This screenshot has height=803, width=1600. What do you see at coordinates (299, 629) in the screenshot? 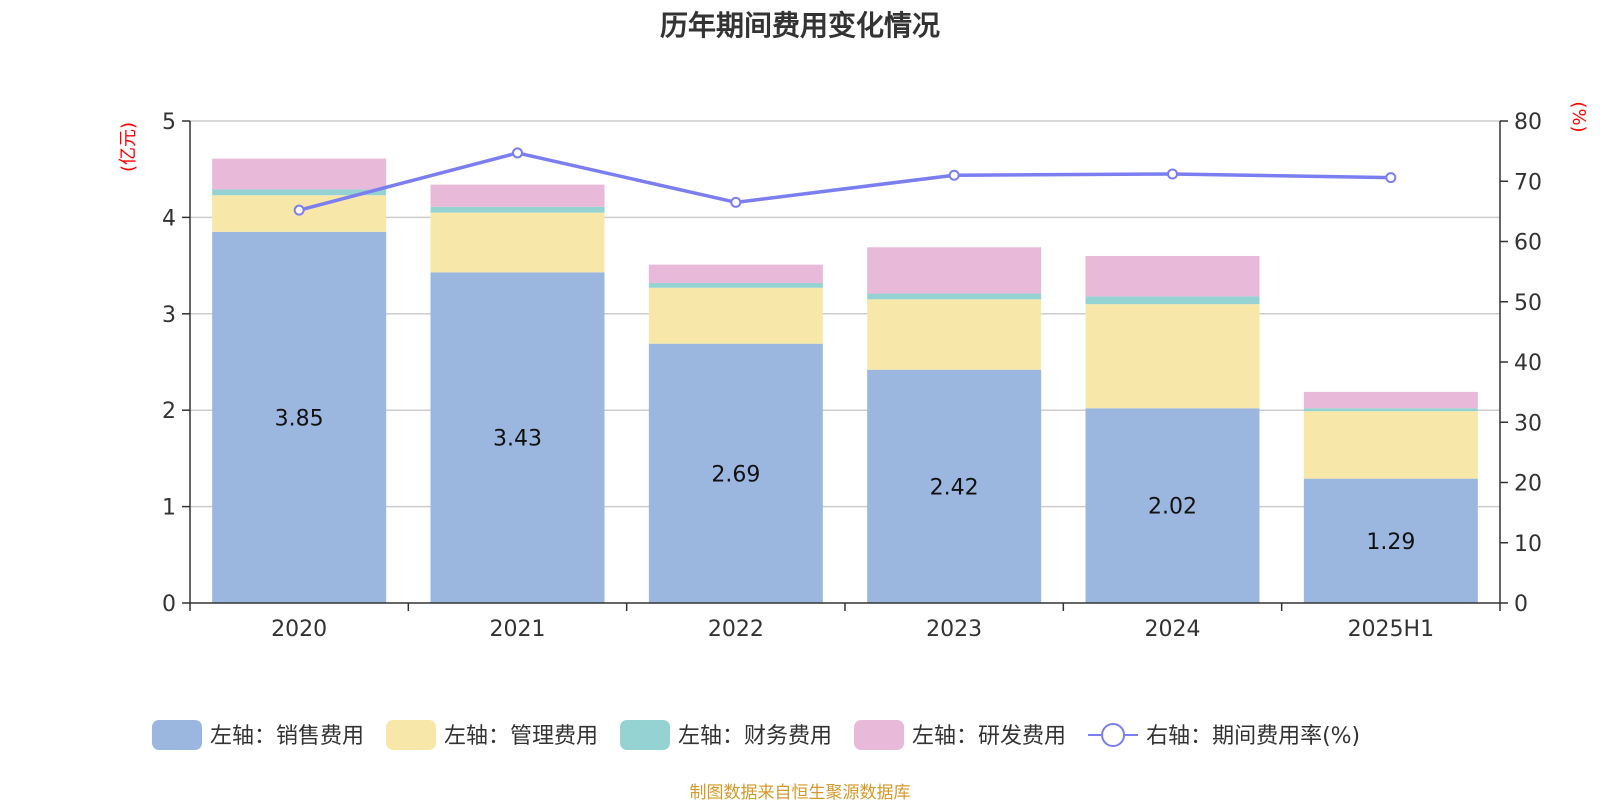
I see `x-axis-tick-label: 2020` at bounding box center [299, 629].